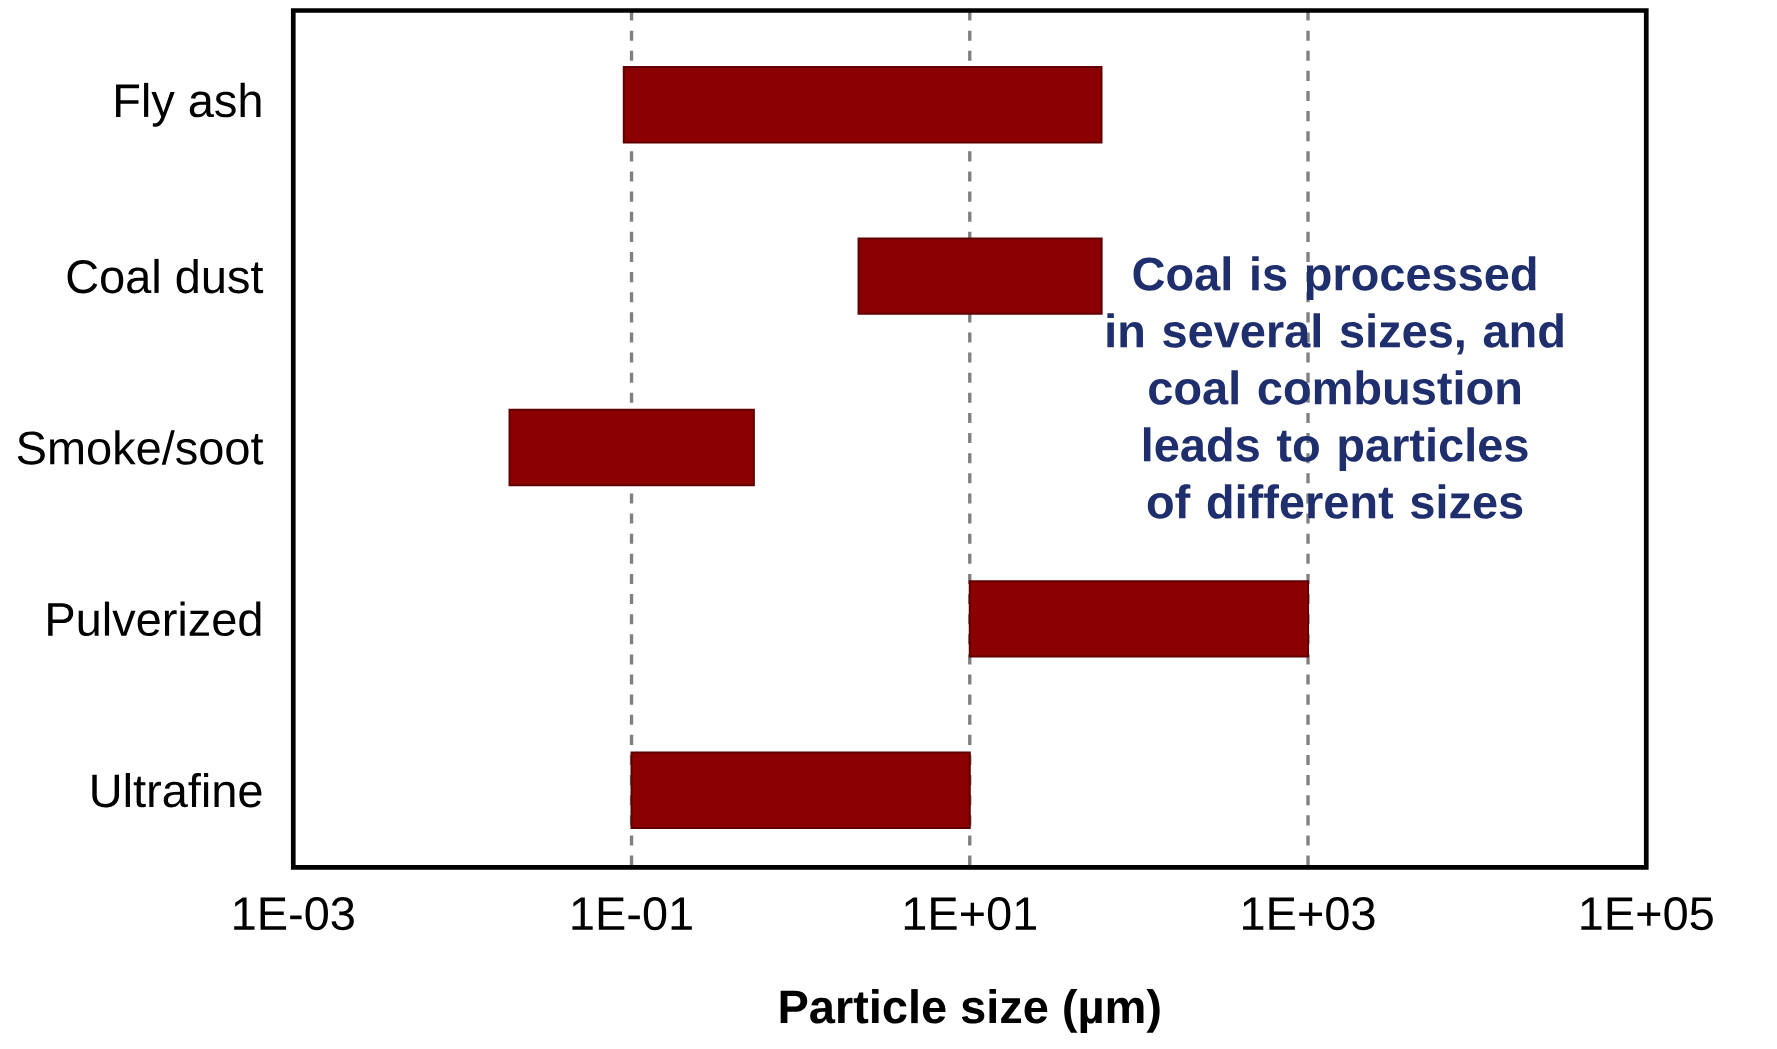 The height and width of the screenshot is (1049, 1777). I want to click on y-tick-label: Pulverized, so click(154, 619).